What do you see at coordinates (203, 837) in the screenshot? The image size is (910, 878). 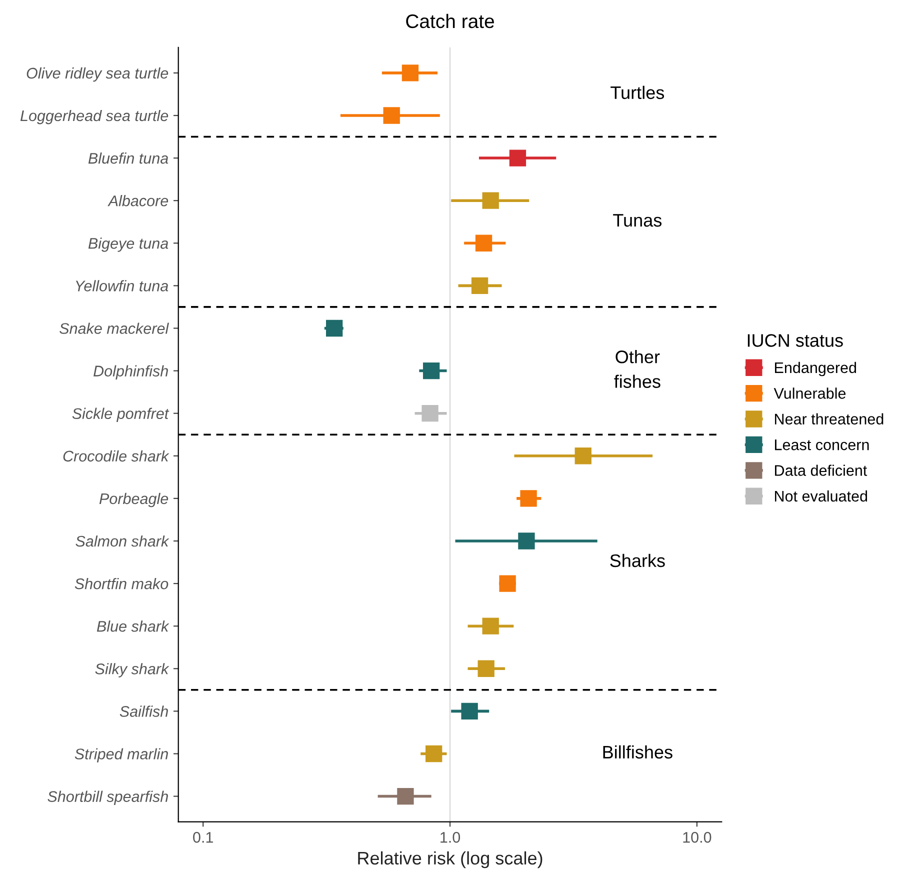 I see `x-tick-label: 0.1` at bounding box center [203, 837].